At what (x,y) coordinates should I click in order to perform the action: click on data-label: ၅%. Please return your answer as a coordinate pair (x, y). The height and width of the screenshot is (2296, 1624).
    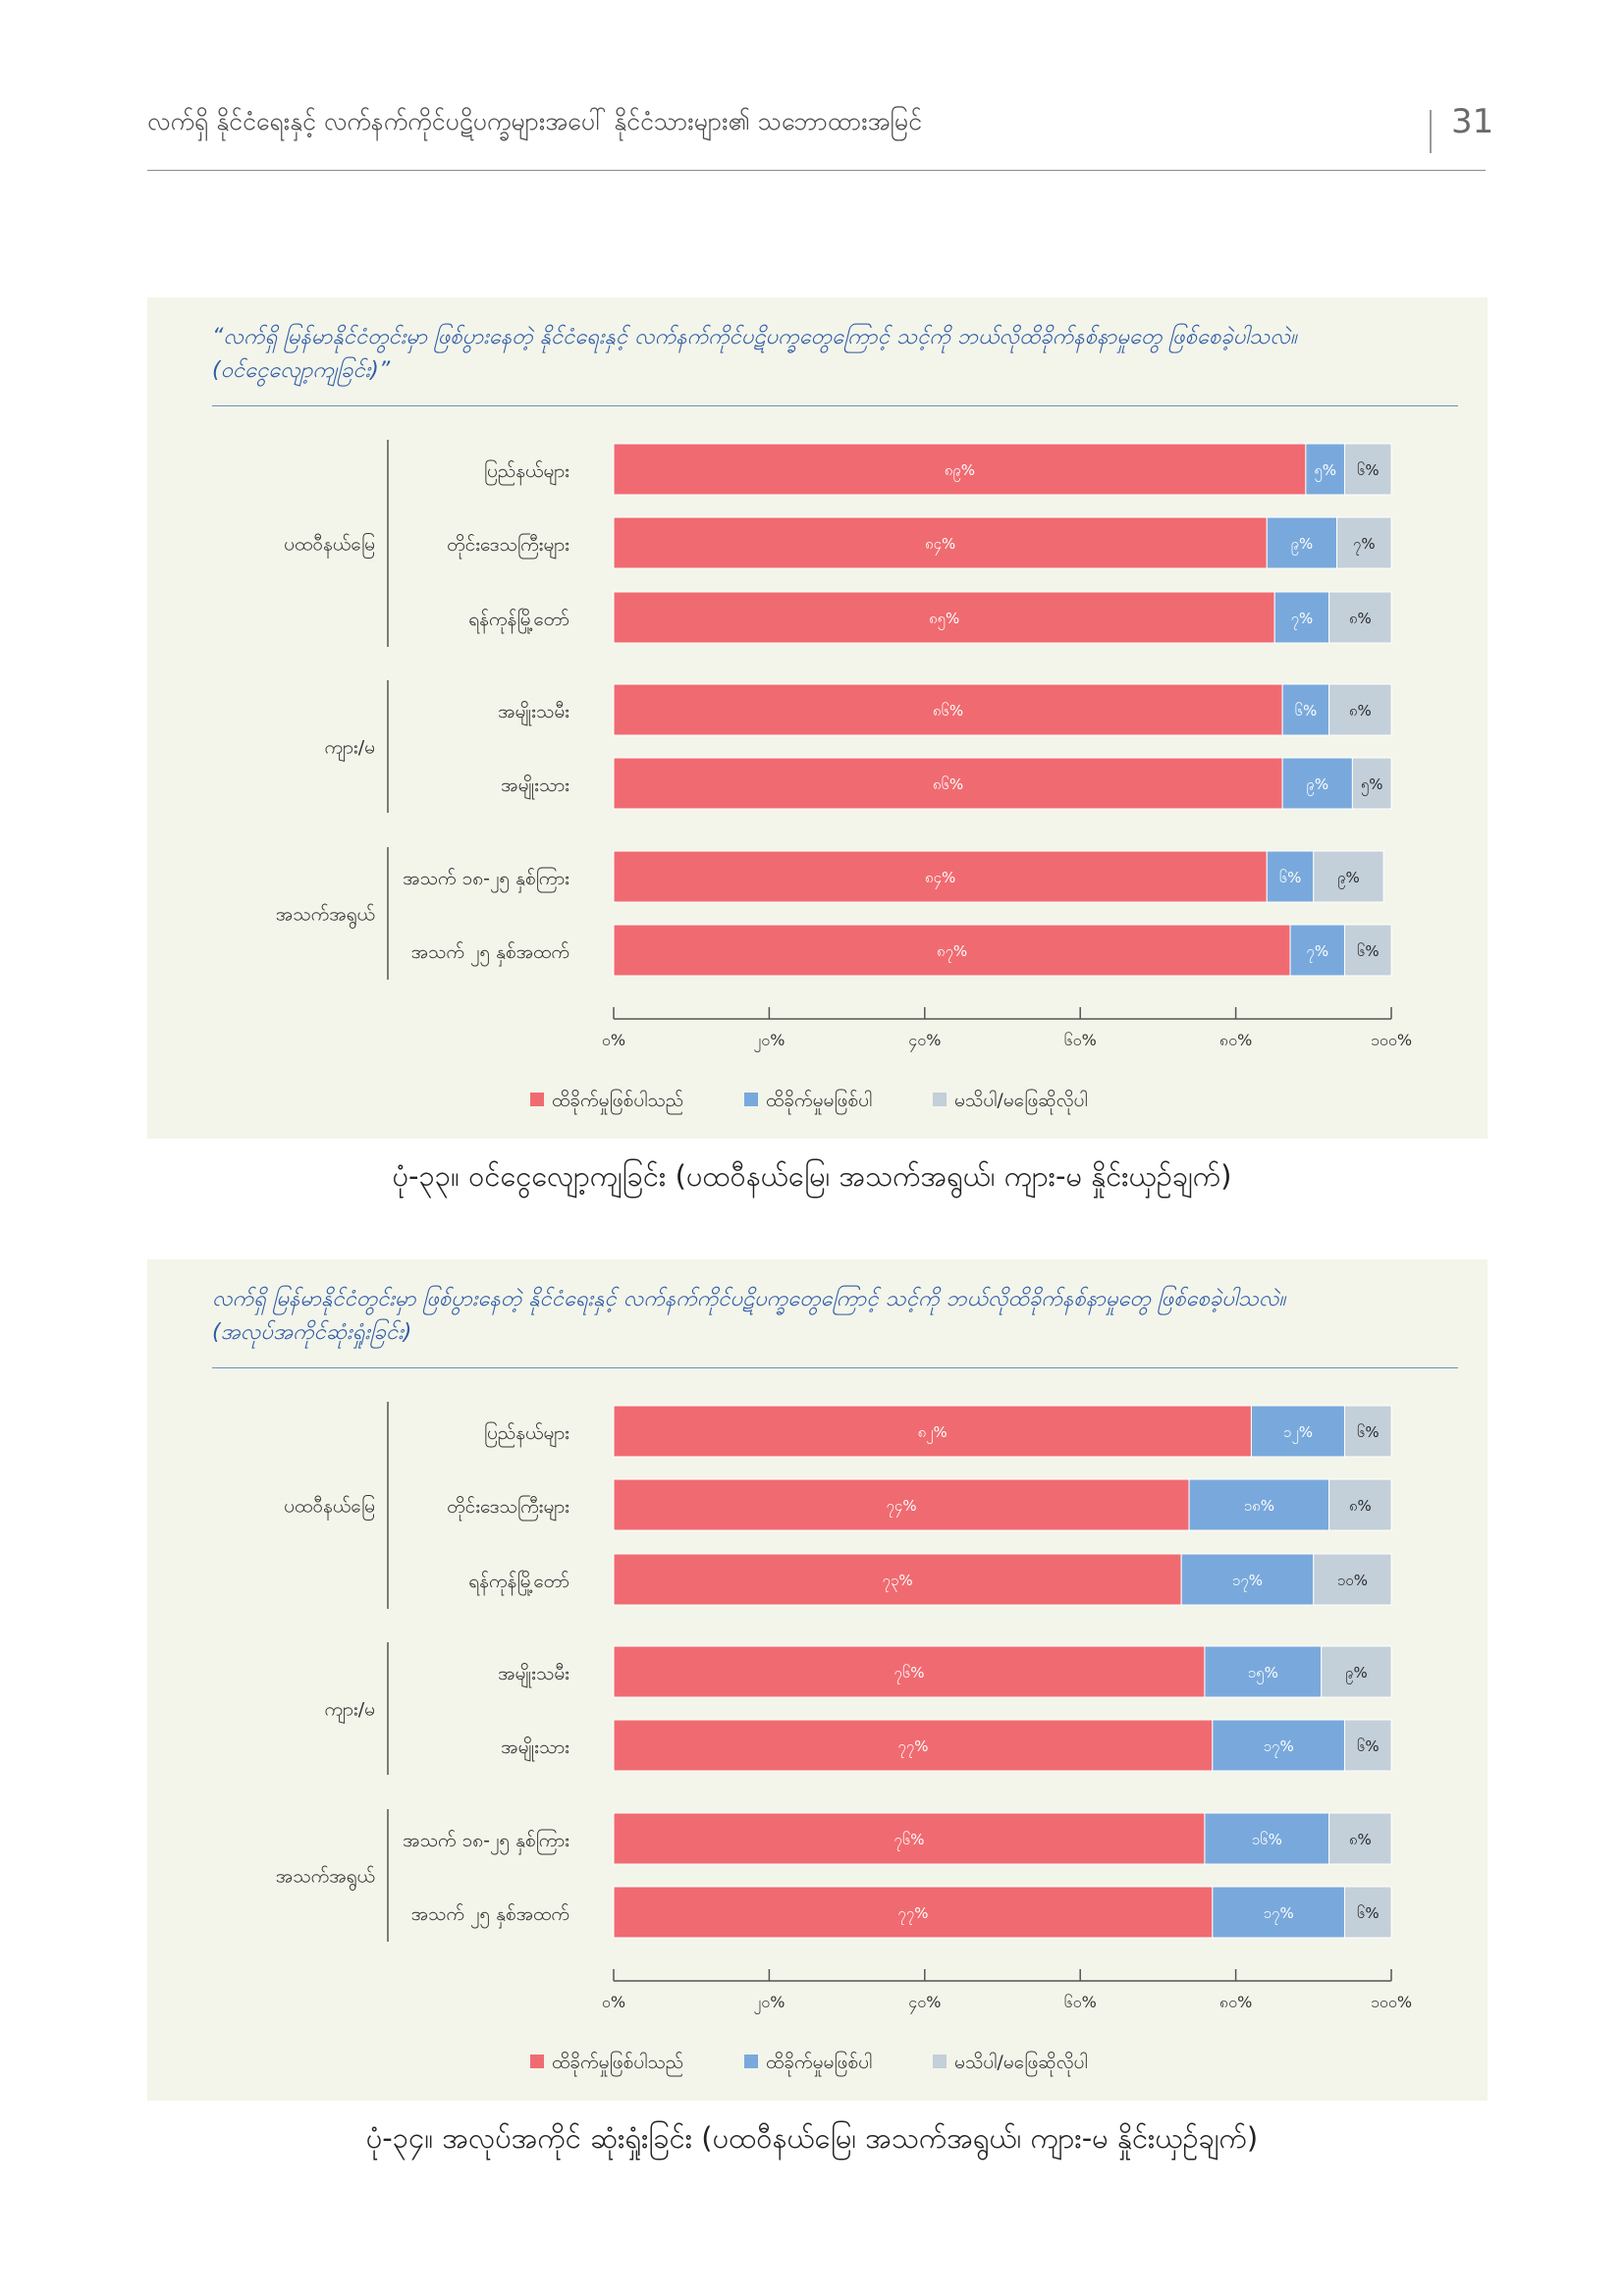
    Looking at the image, I should click on (1372, 785).